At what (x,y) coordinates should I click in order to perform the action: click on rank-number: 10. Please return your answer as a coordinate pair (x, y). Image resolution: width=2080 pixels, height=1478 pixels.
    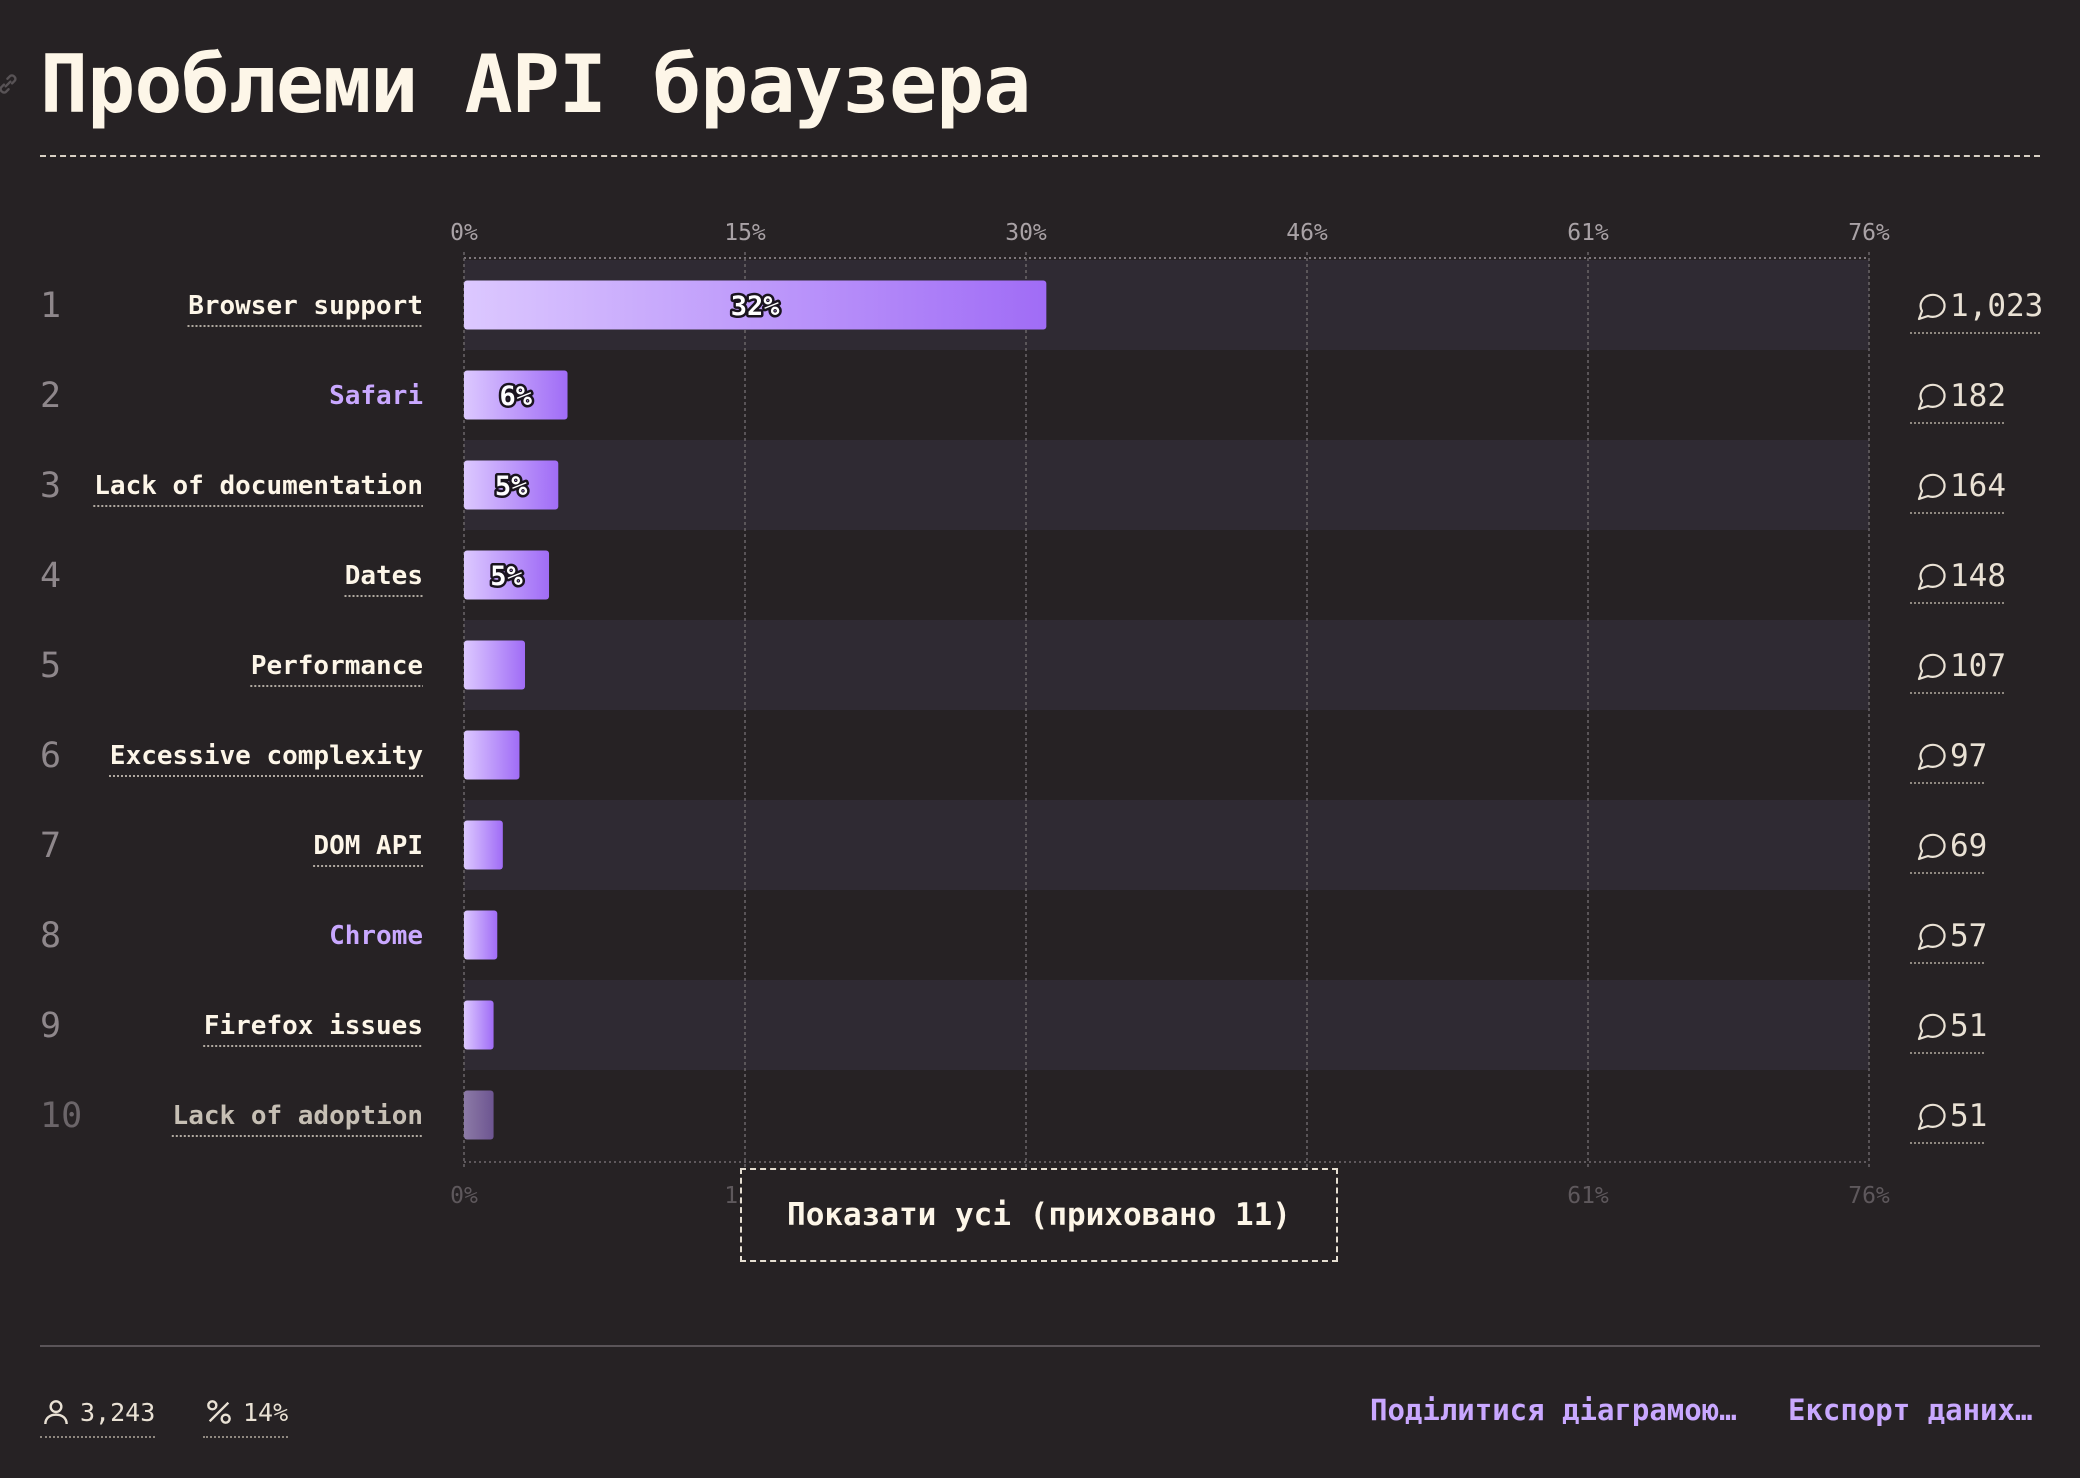
    Looking at the image, I should click on (61, 1116).